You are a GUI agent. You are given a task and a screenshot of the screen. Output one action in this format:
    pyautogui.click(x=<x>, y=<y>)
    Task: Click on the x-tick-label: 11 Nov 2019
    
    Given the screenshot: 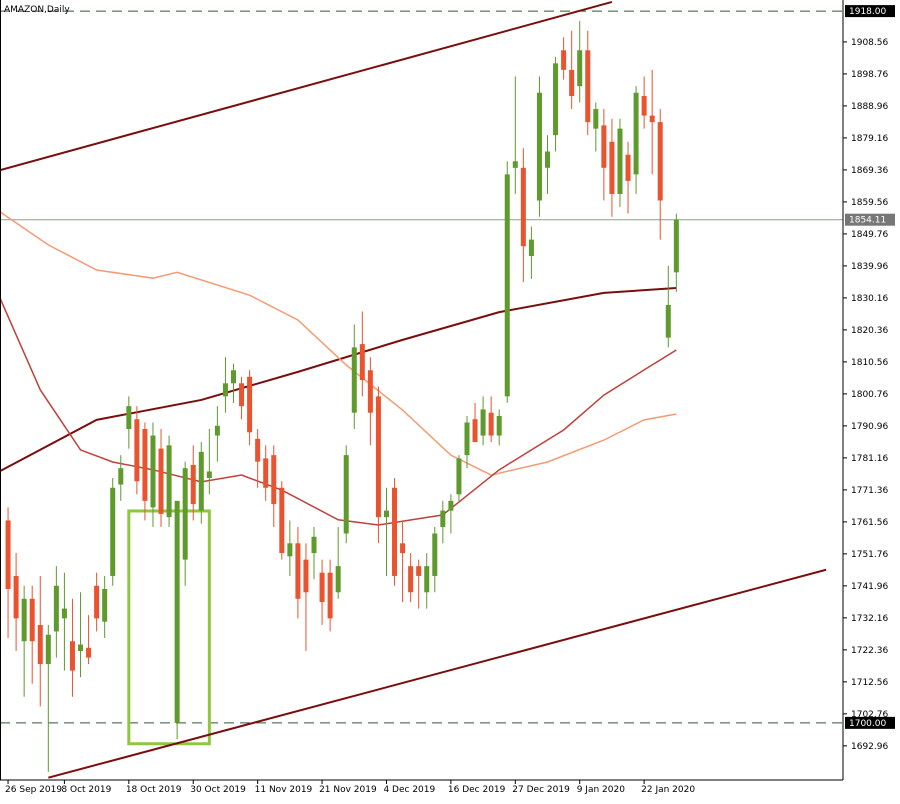 What is the action you would take?
    pyautogui.click(x=284, y=790)
    